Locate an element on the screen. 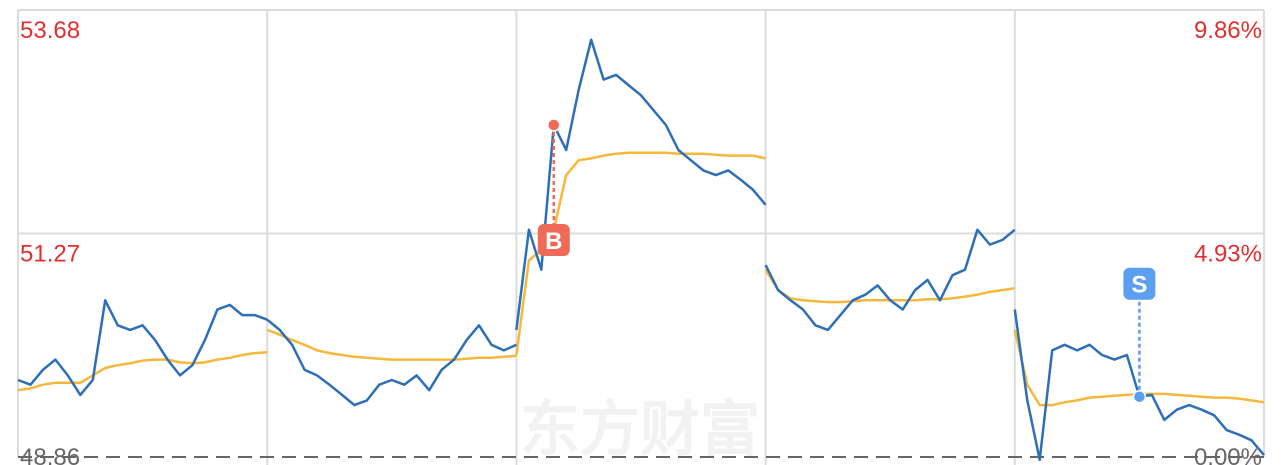 This screenshot has width=1284, height=465. y-tick-label: 48.86 is located at coordinates (50, 454).